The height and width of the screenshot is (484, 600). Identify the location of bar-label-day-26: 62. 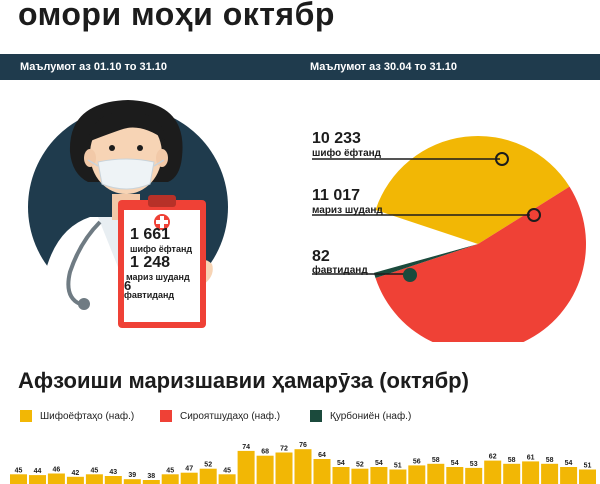
(493, 457).